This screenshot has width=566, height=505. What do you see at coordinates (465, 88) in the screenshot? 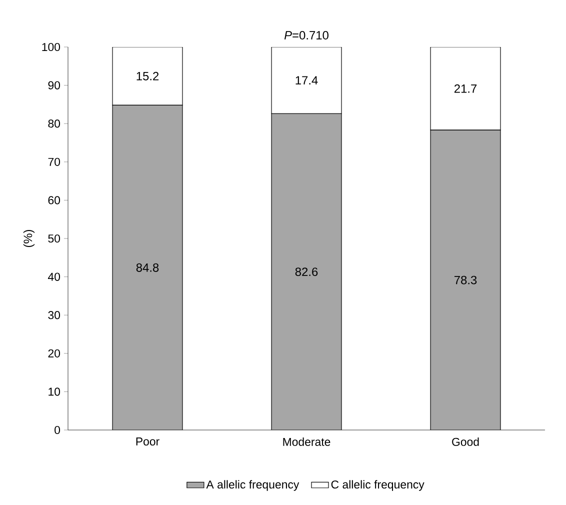
I see `data-label: 21.7` at bounding box center [465, 88].